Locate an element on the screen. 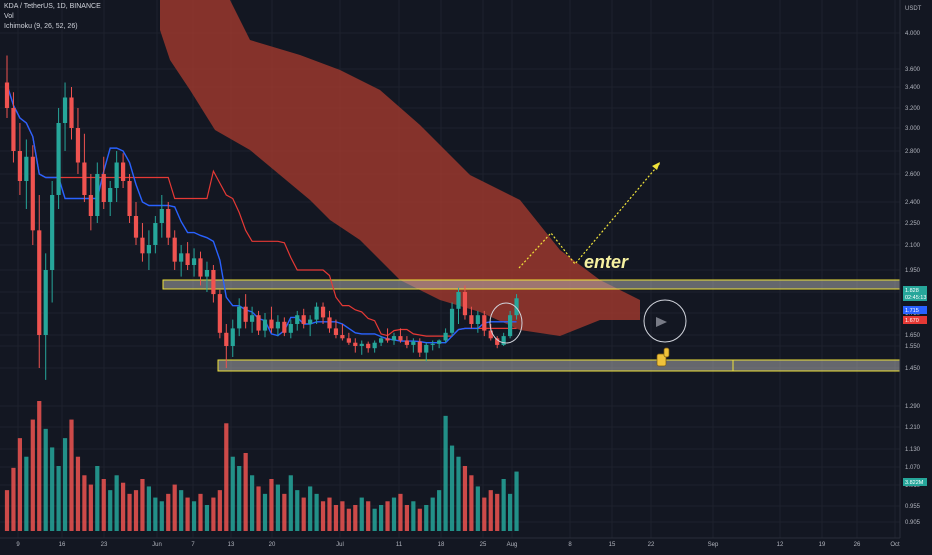 The height and width of the screenshot is (555, 932). support-zone is located at coordinates (559, 365).